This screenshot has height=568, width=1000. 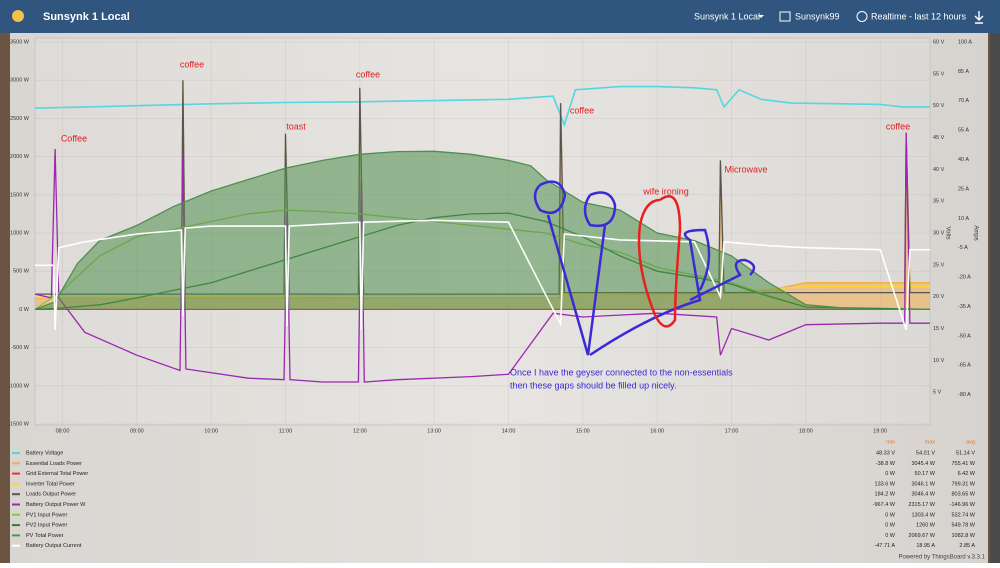 I want to click on x-tick-label: 14:00, so click(x=509, y=431).